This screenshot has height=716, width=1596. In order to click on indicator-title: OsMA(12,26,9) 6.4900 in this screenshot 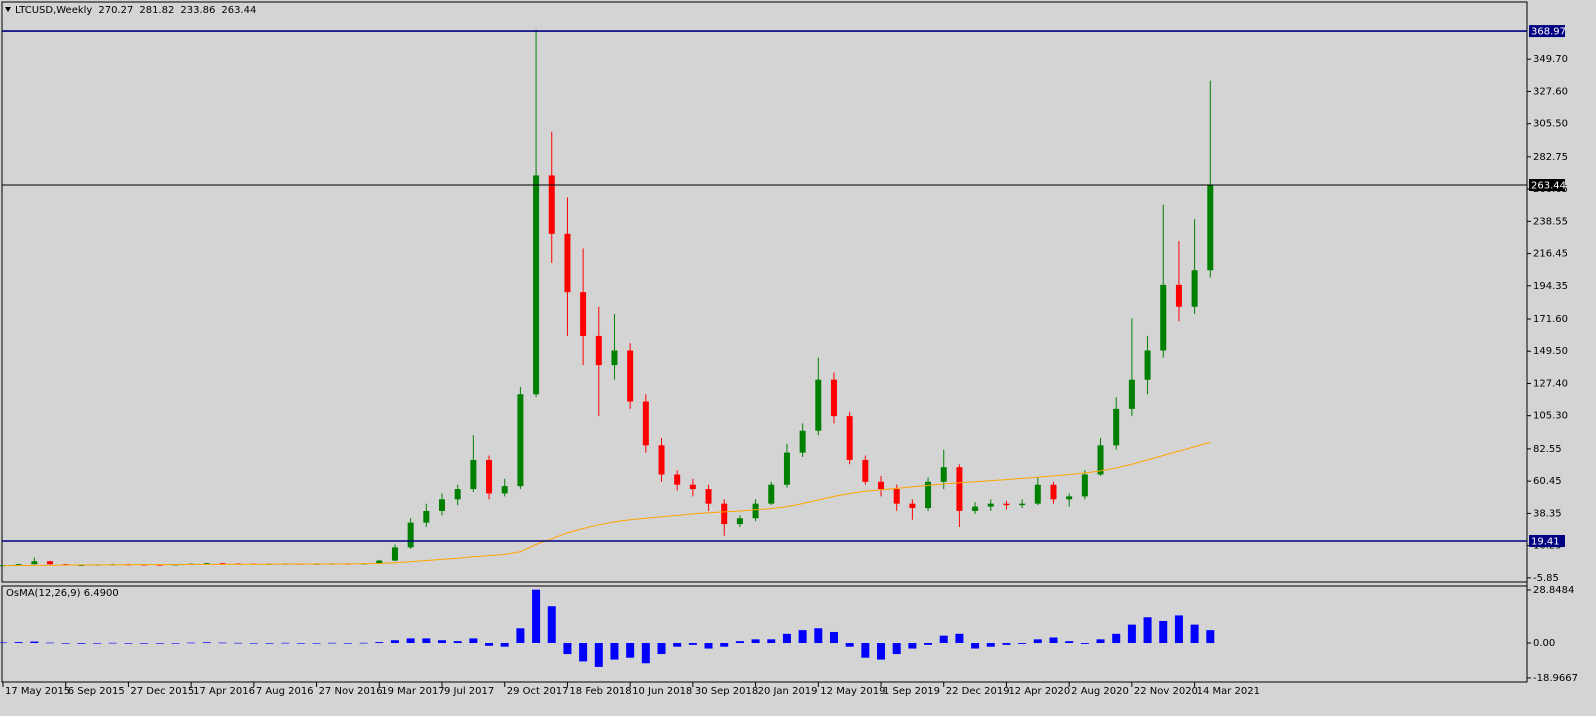, I will do `click(62, 593)`.